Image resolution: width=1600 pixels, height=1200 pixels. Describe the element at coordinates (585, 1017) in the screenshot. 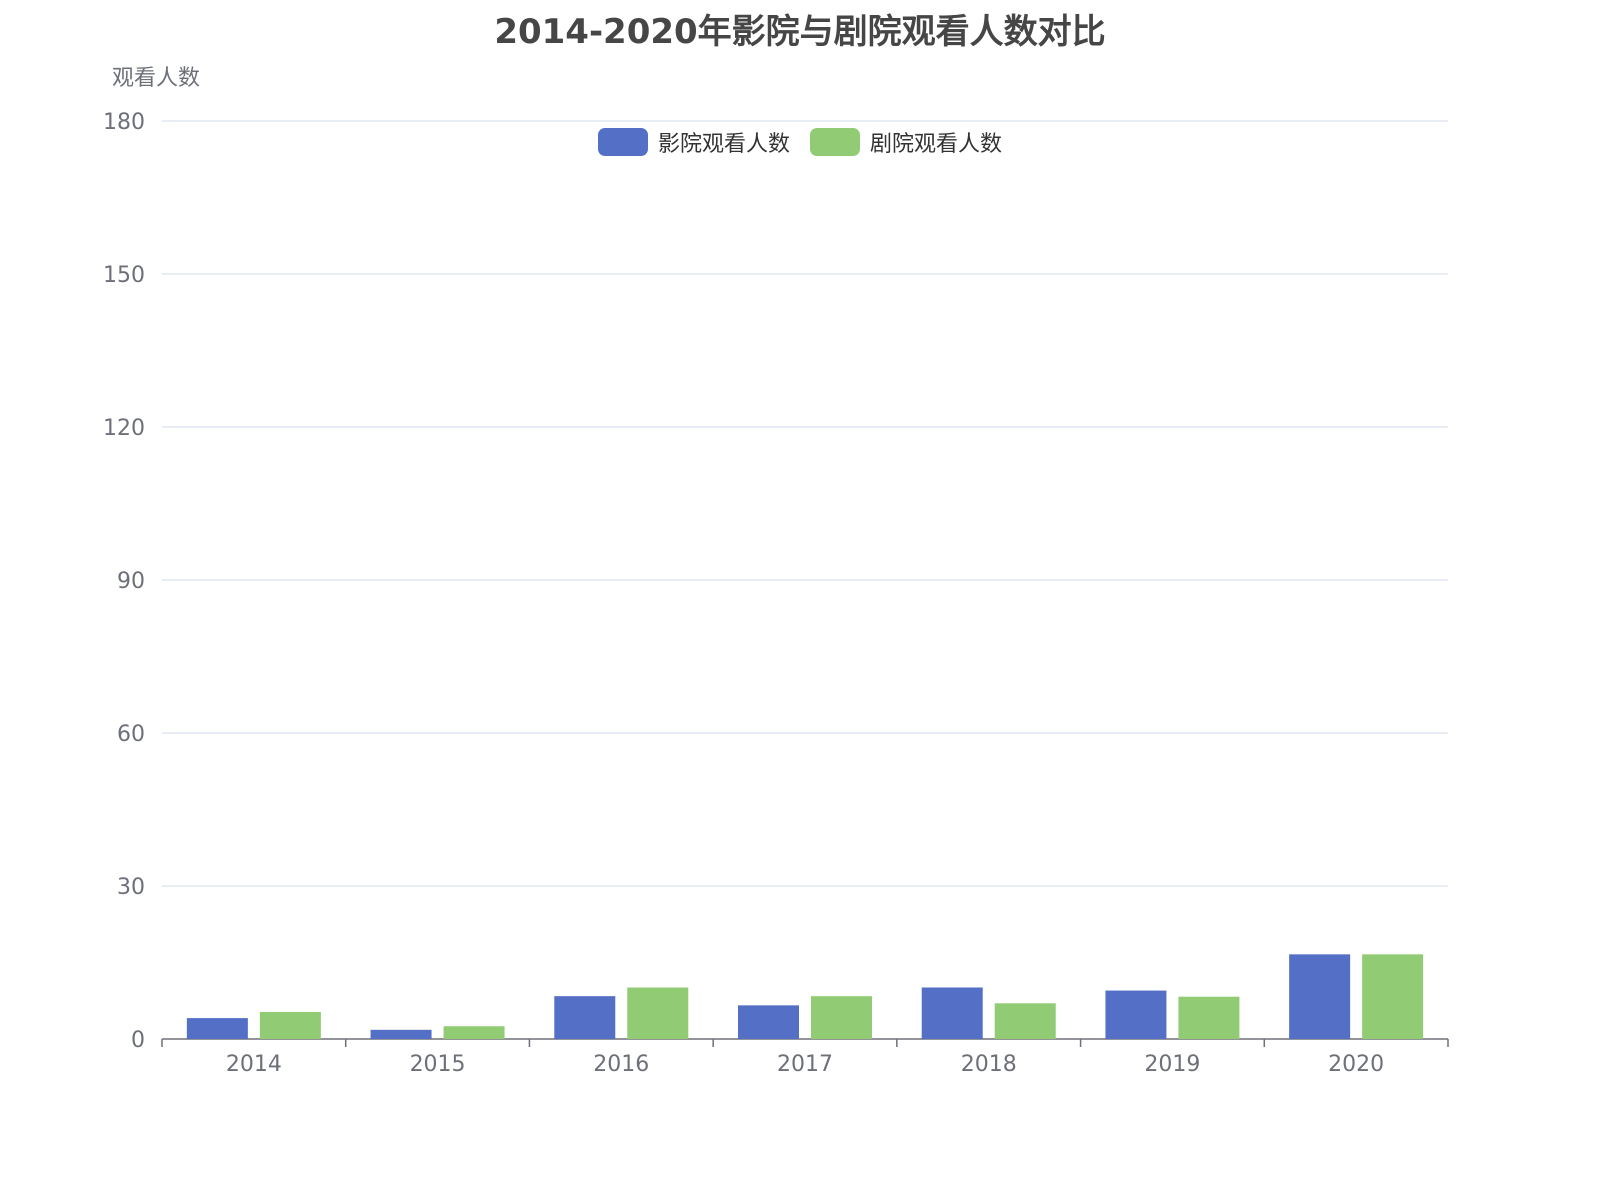

I see `bar-cinema-2016` at that location.